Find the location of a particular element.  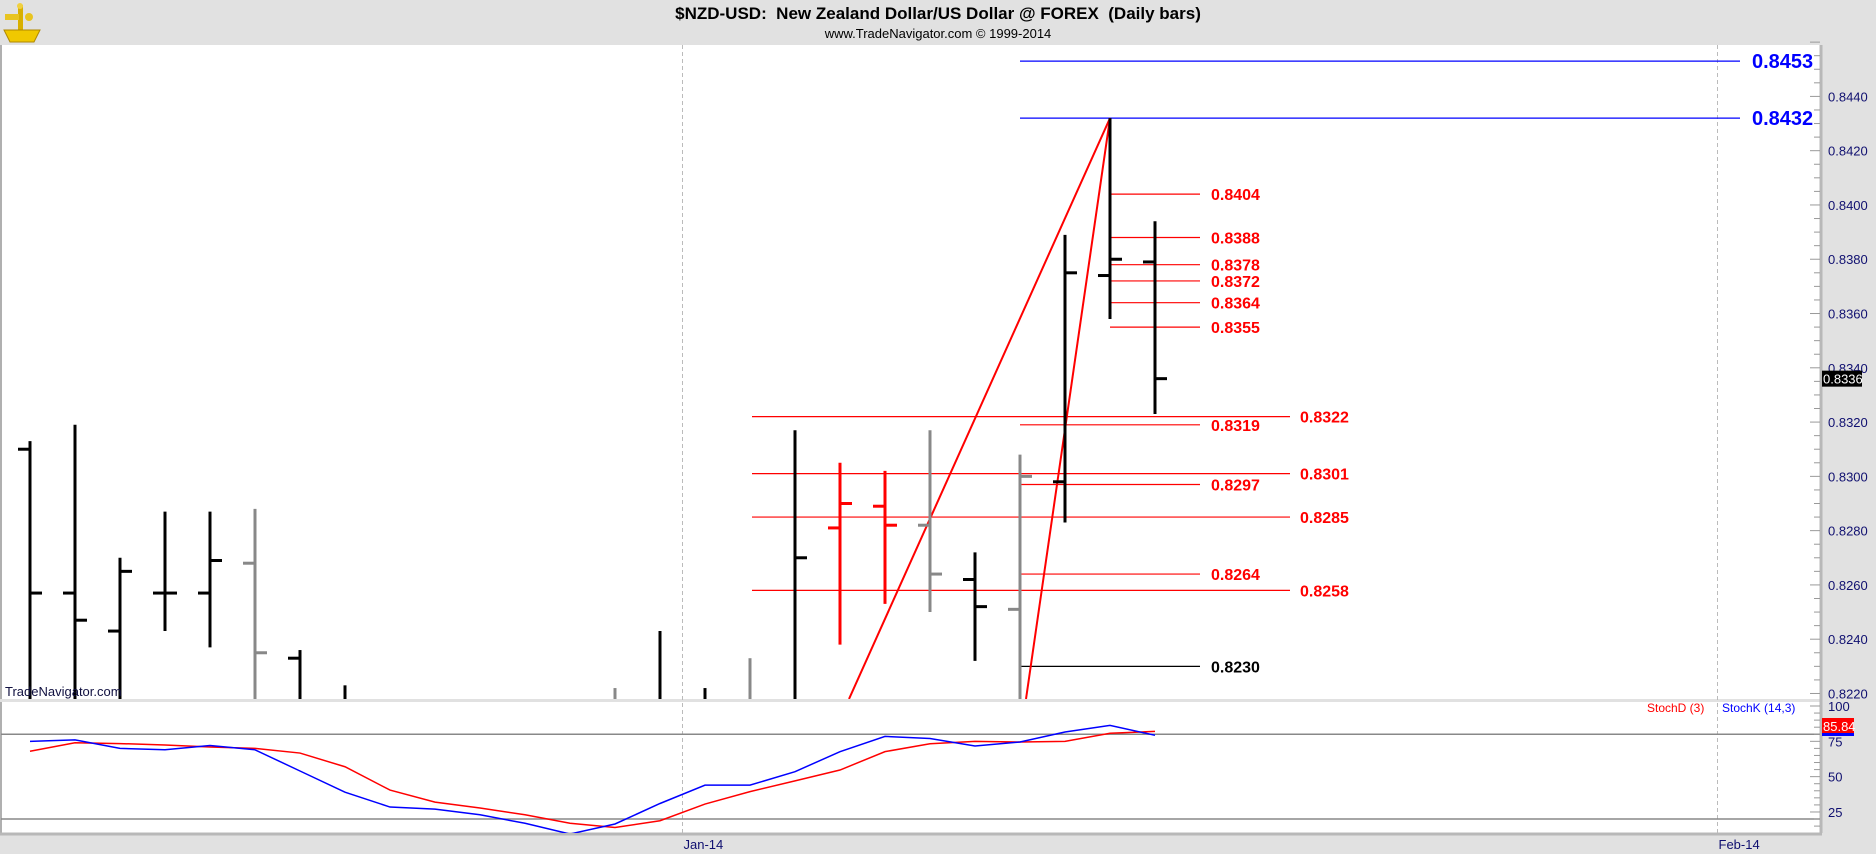

level-label: 0.8230 is located at coordinates (1235, 667).